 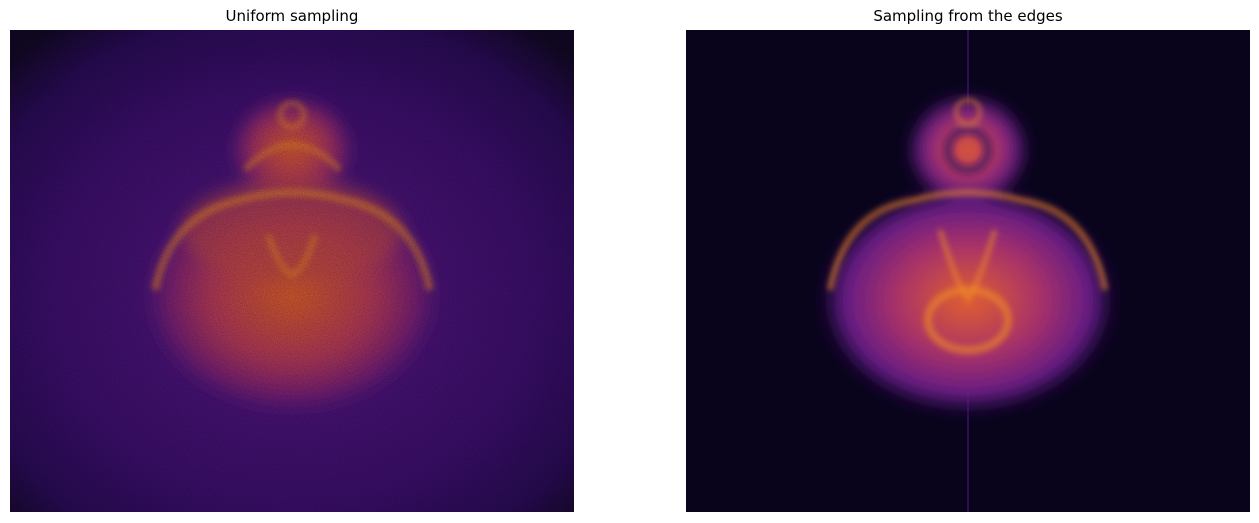 I want to click on panel-title: Sampling from the edges, so click(x=968, y=16).